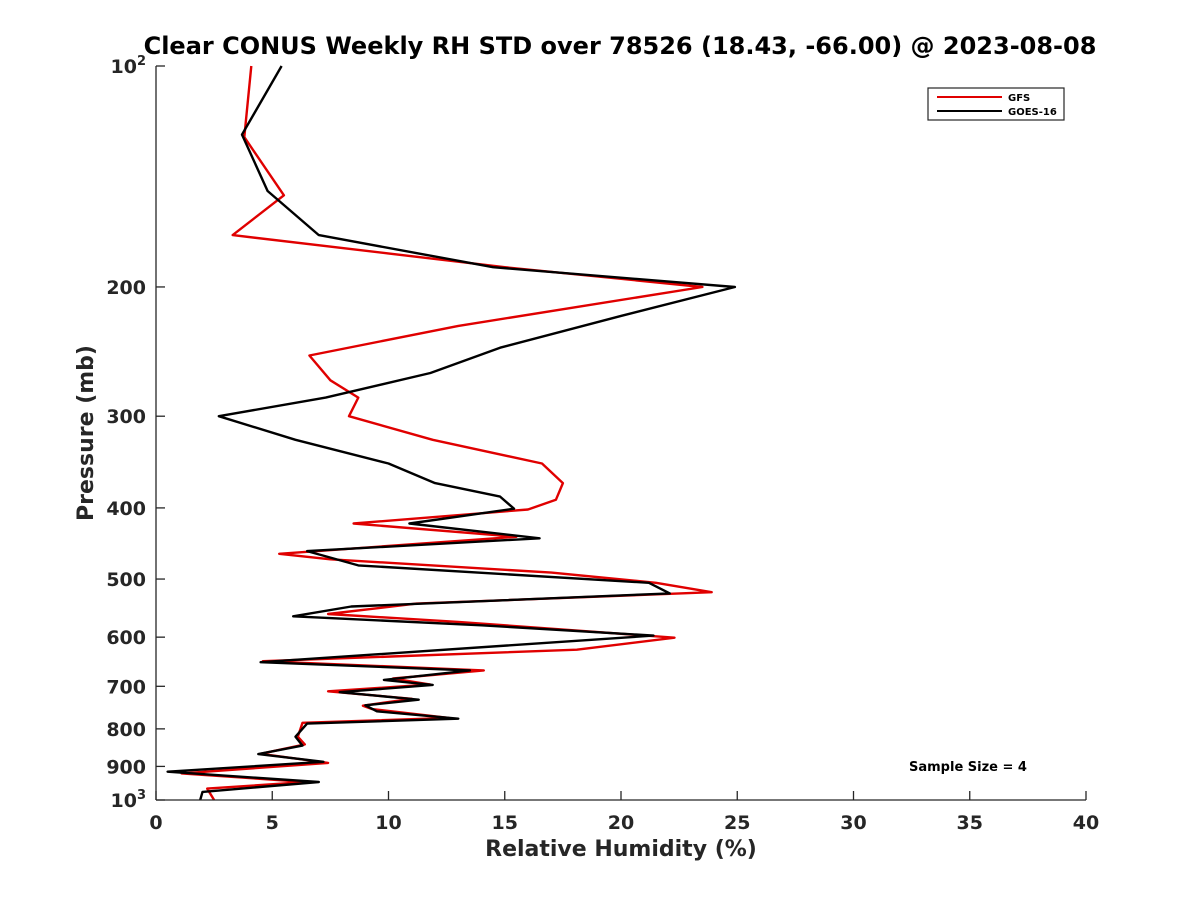 The width and height of the screenshot is (1200, 900). I want to click on y-tick-label: 300, so click(126, 417).